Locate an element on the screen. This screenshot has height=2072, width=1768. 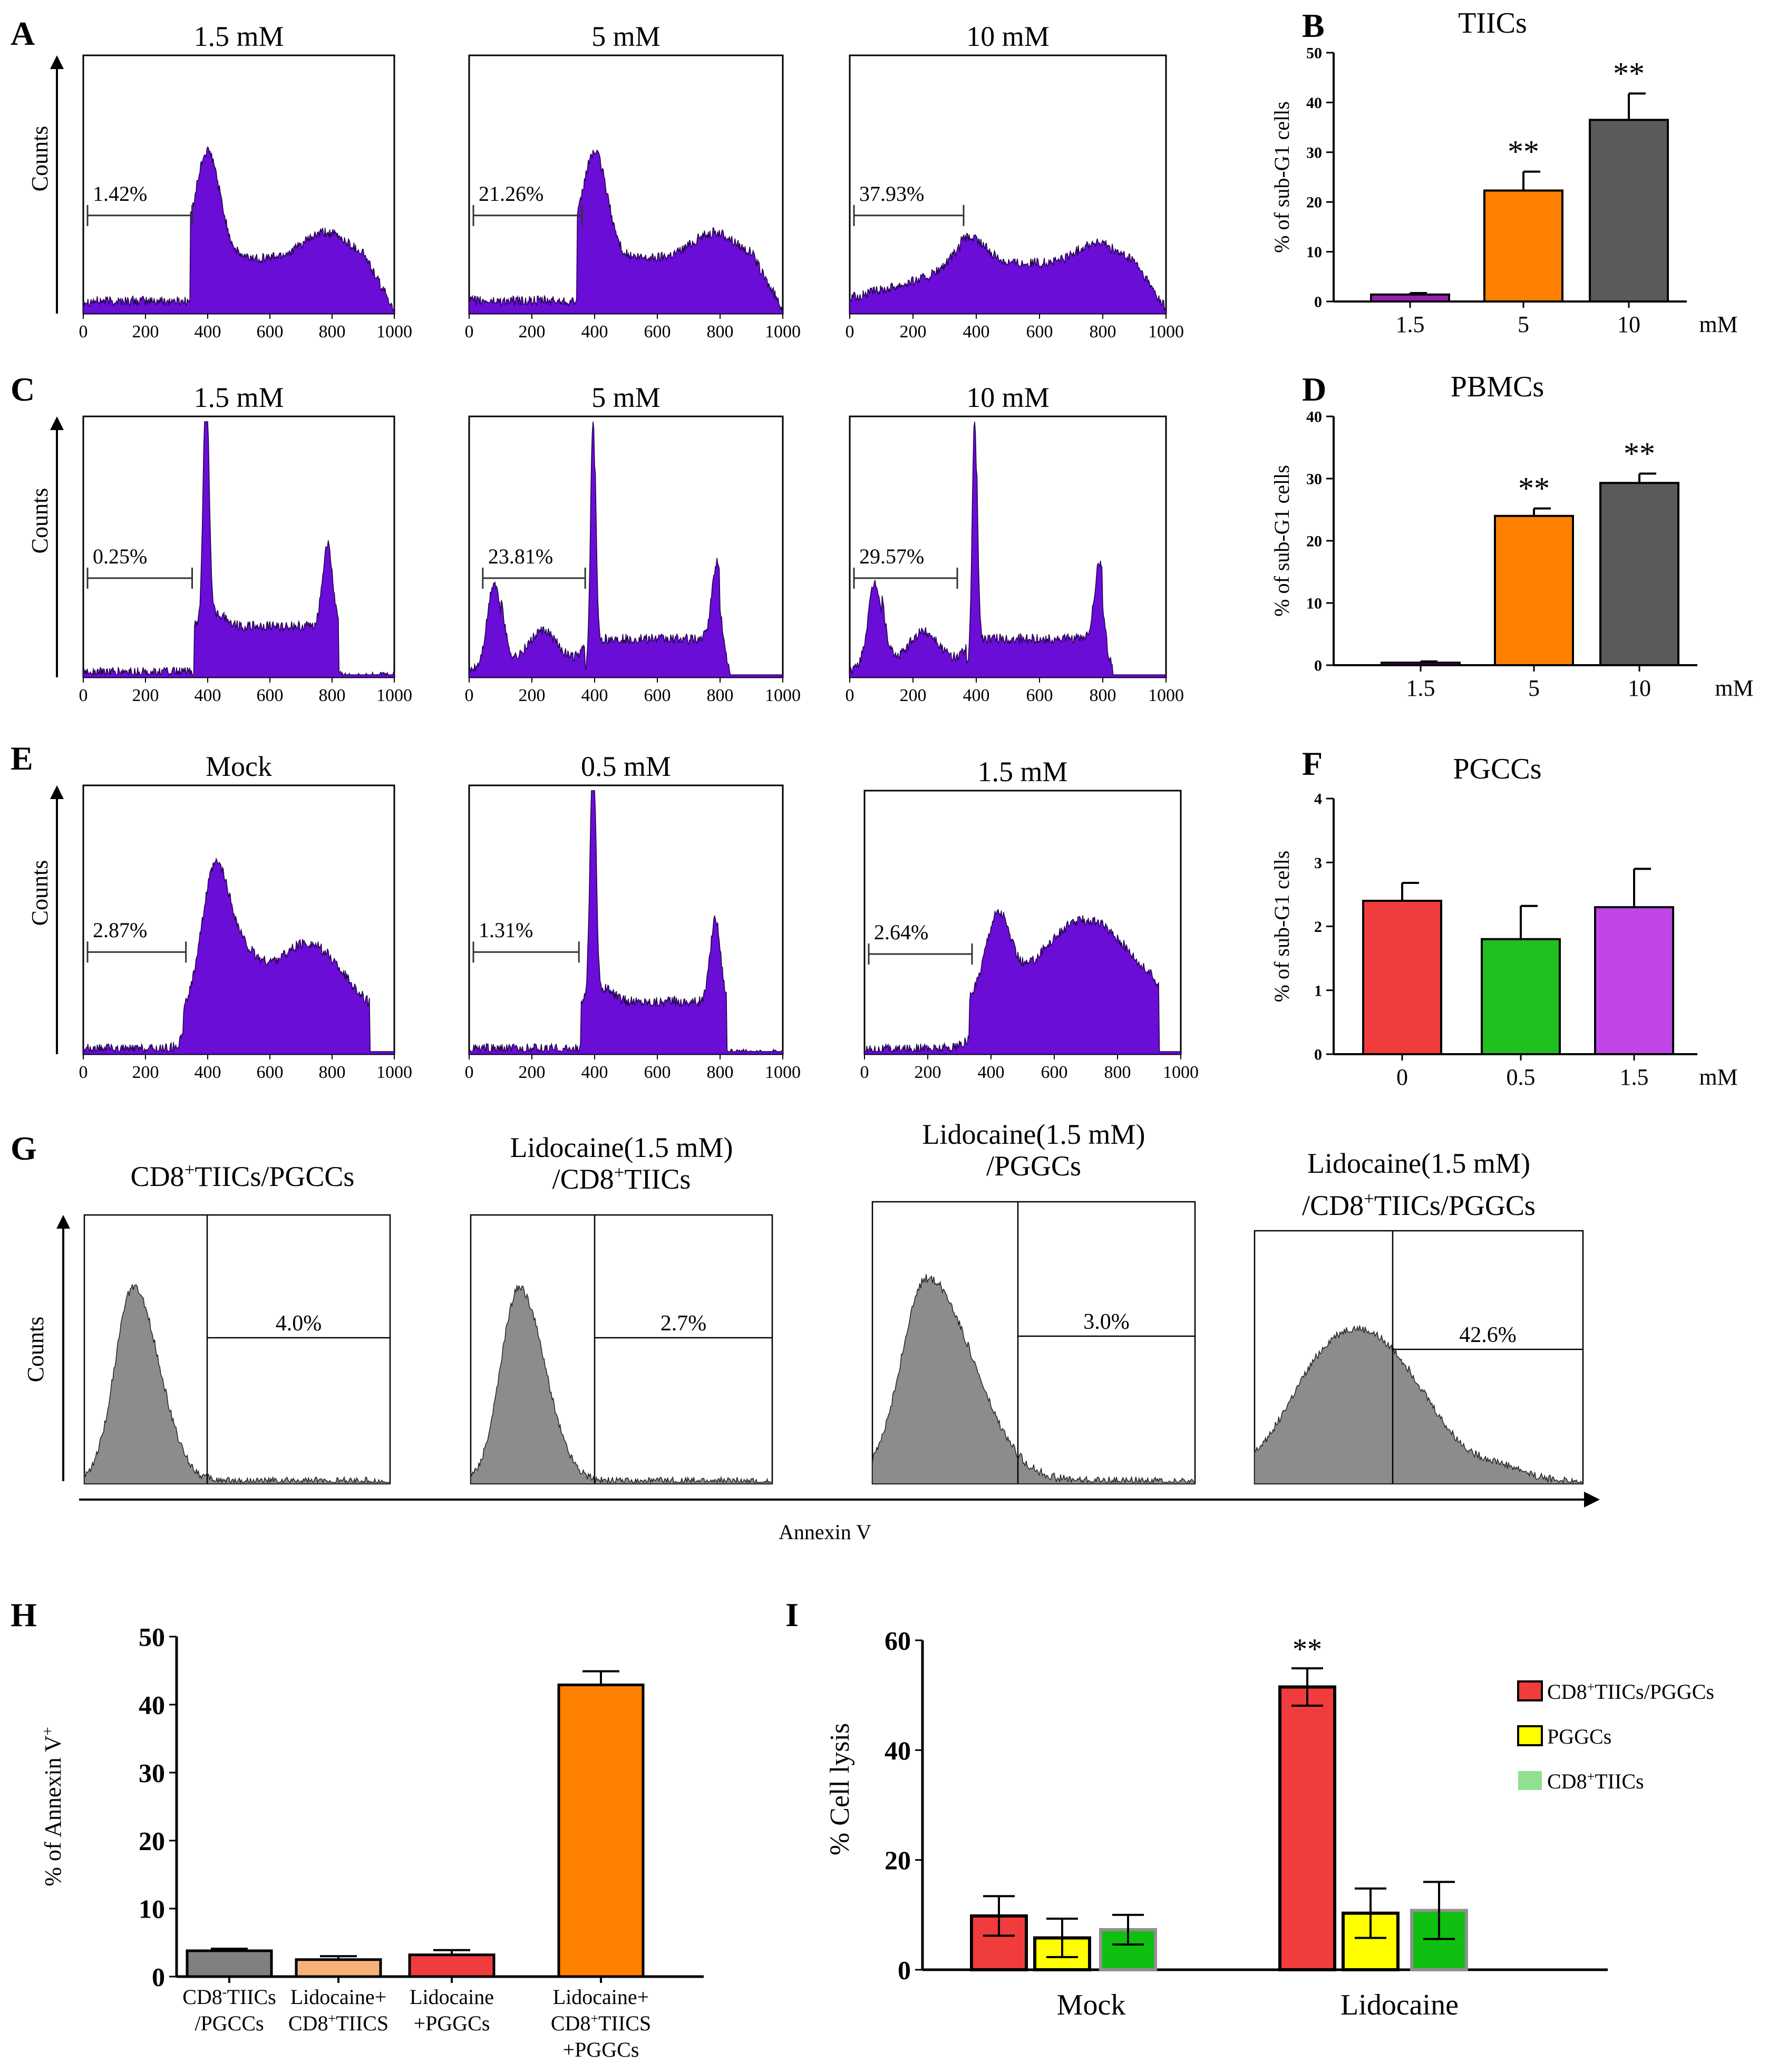
x-tick-label: 5 is located at coordinates (1534, 688).